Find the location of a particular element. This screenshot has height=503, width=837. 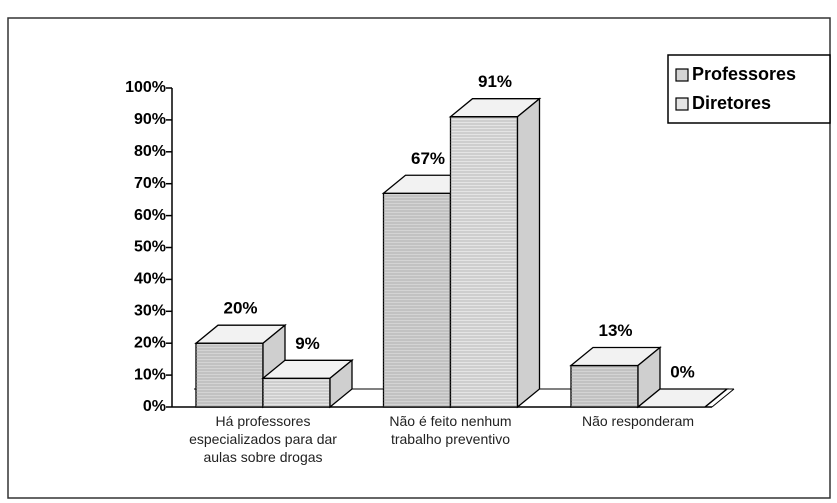

y-tick-label: 30% is located at coordinates (150, 311).